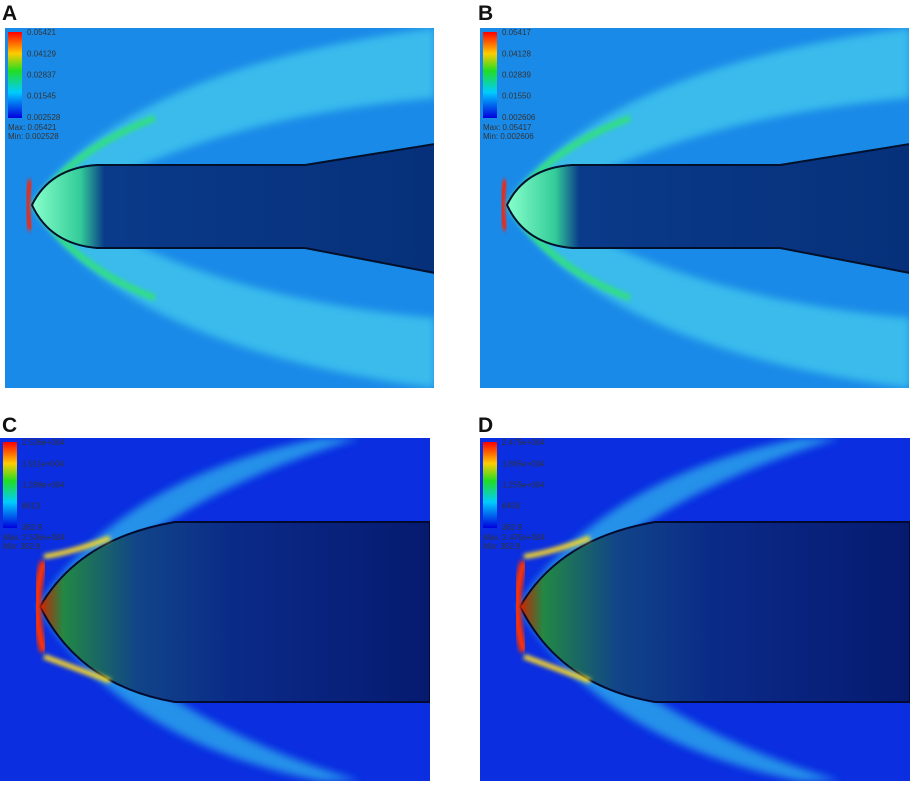 The height and width of the screenshot is (785, 913). What do you see at coordinates (508, 136) in the screenshot?
I see `min-label: Min: 0.002606` at bounding box center [508, 136].